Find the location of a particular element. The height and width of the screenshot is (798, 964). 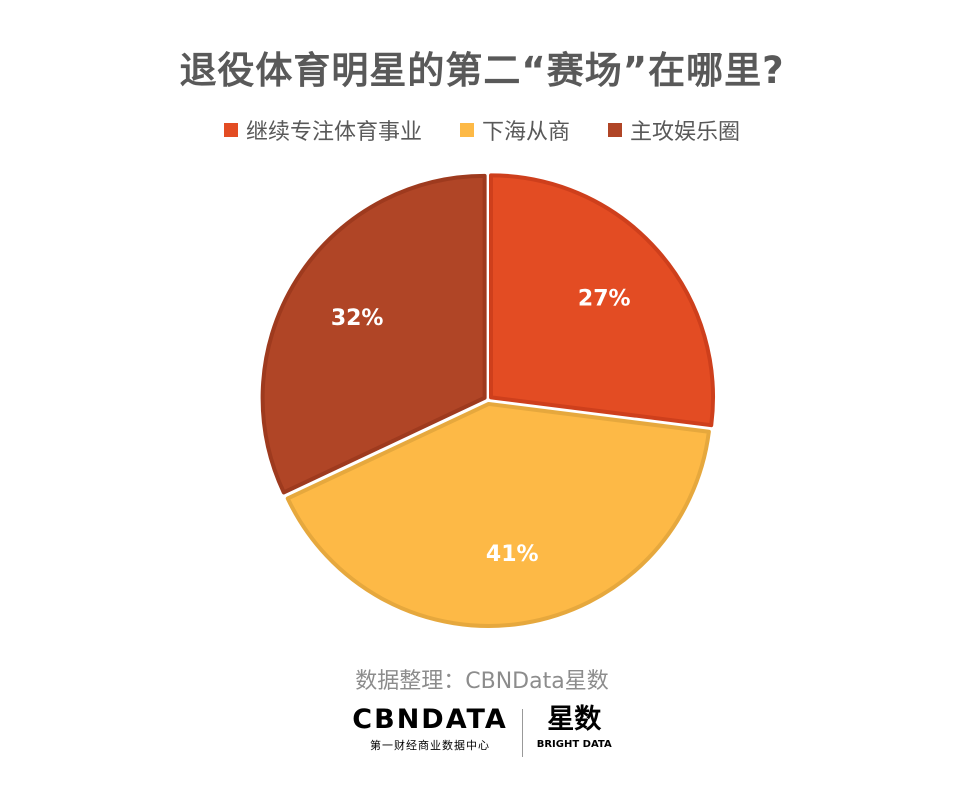

cbndata-logo-text: CBNDATA is located at coordinates (430, 719).